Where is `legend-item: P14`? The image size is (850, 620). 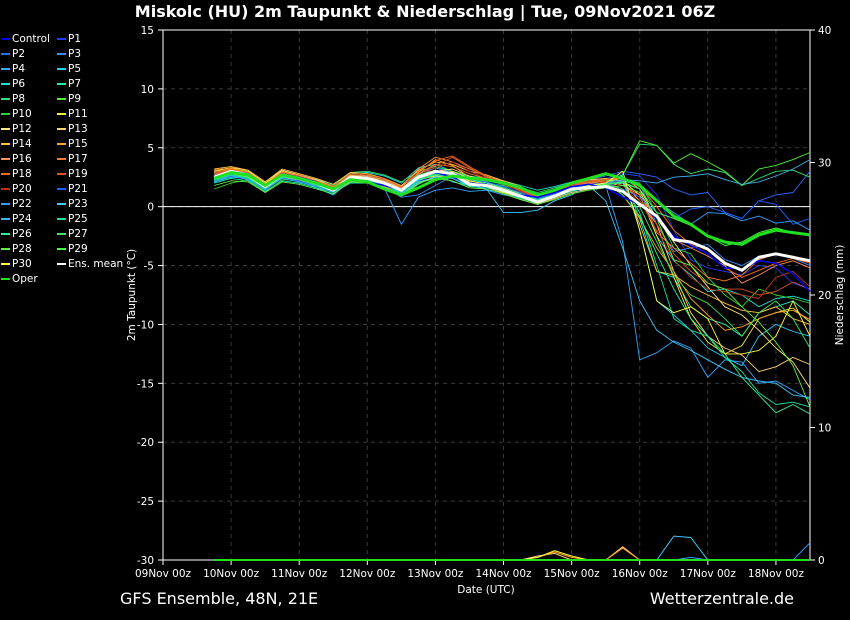 legend-item: P14 is located at coordinates (16, 144).